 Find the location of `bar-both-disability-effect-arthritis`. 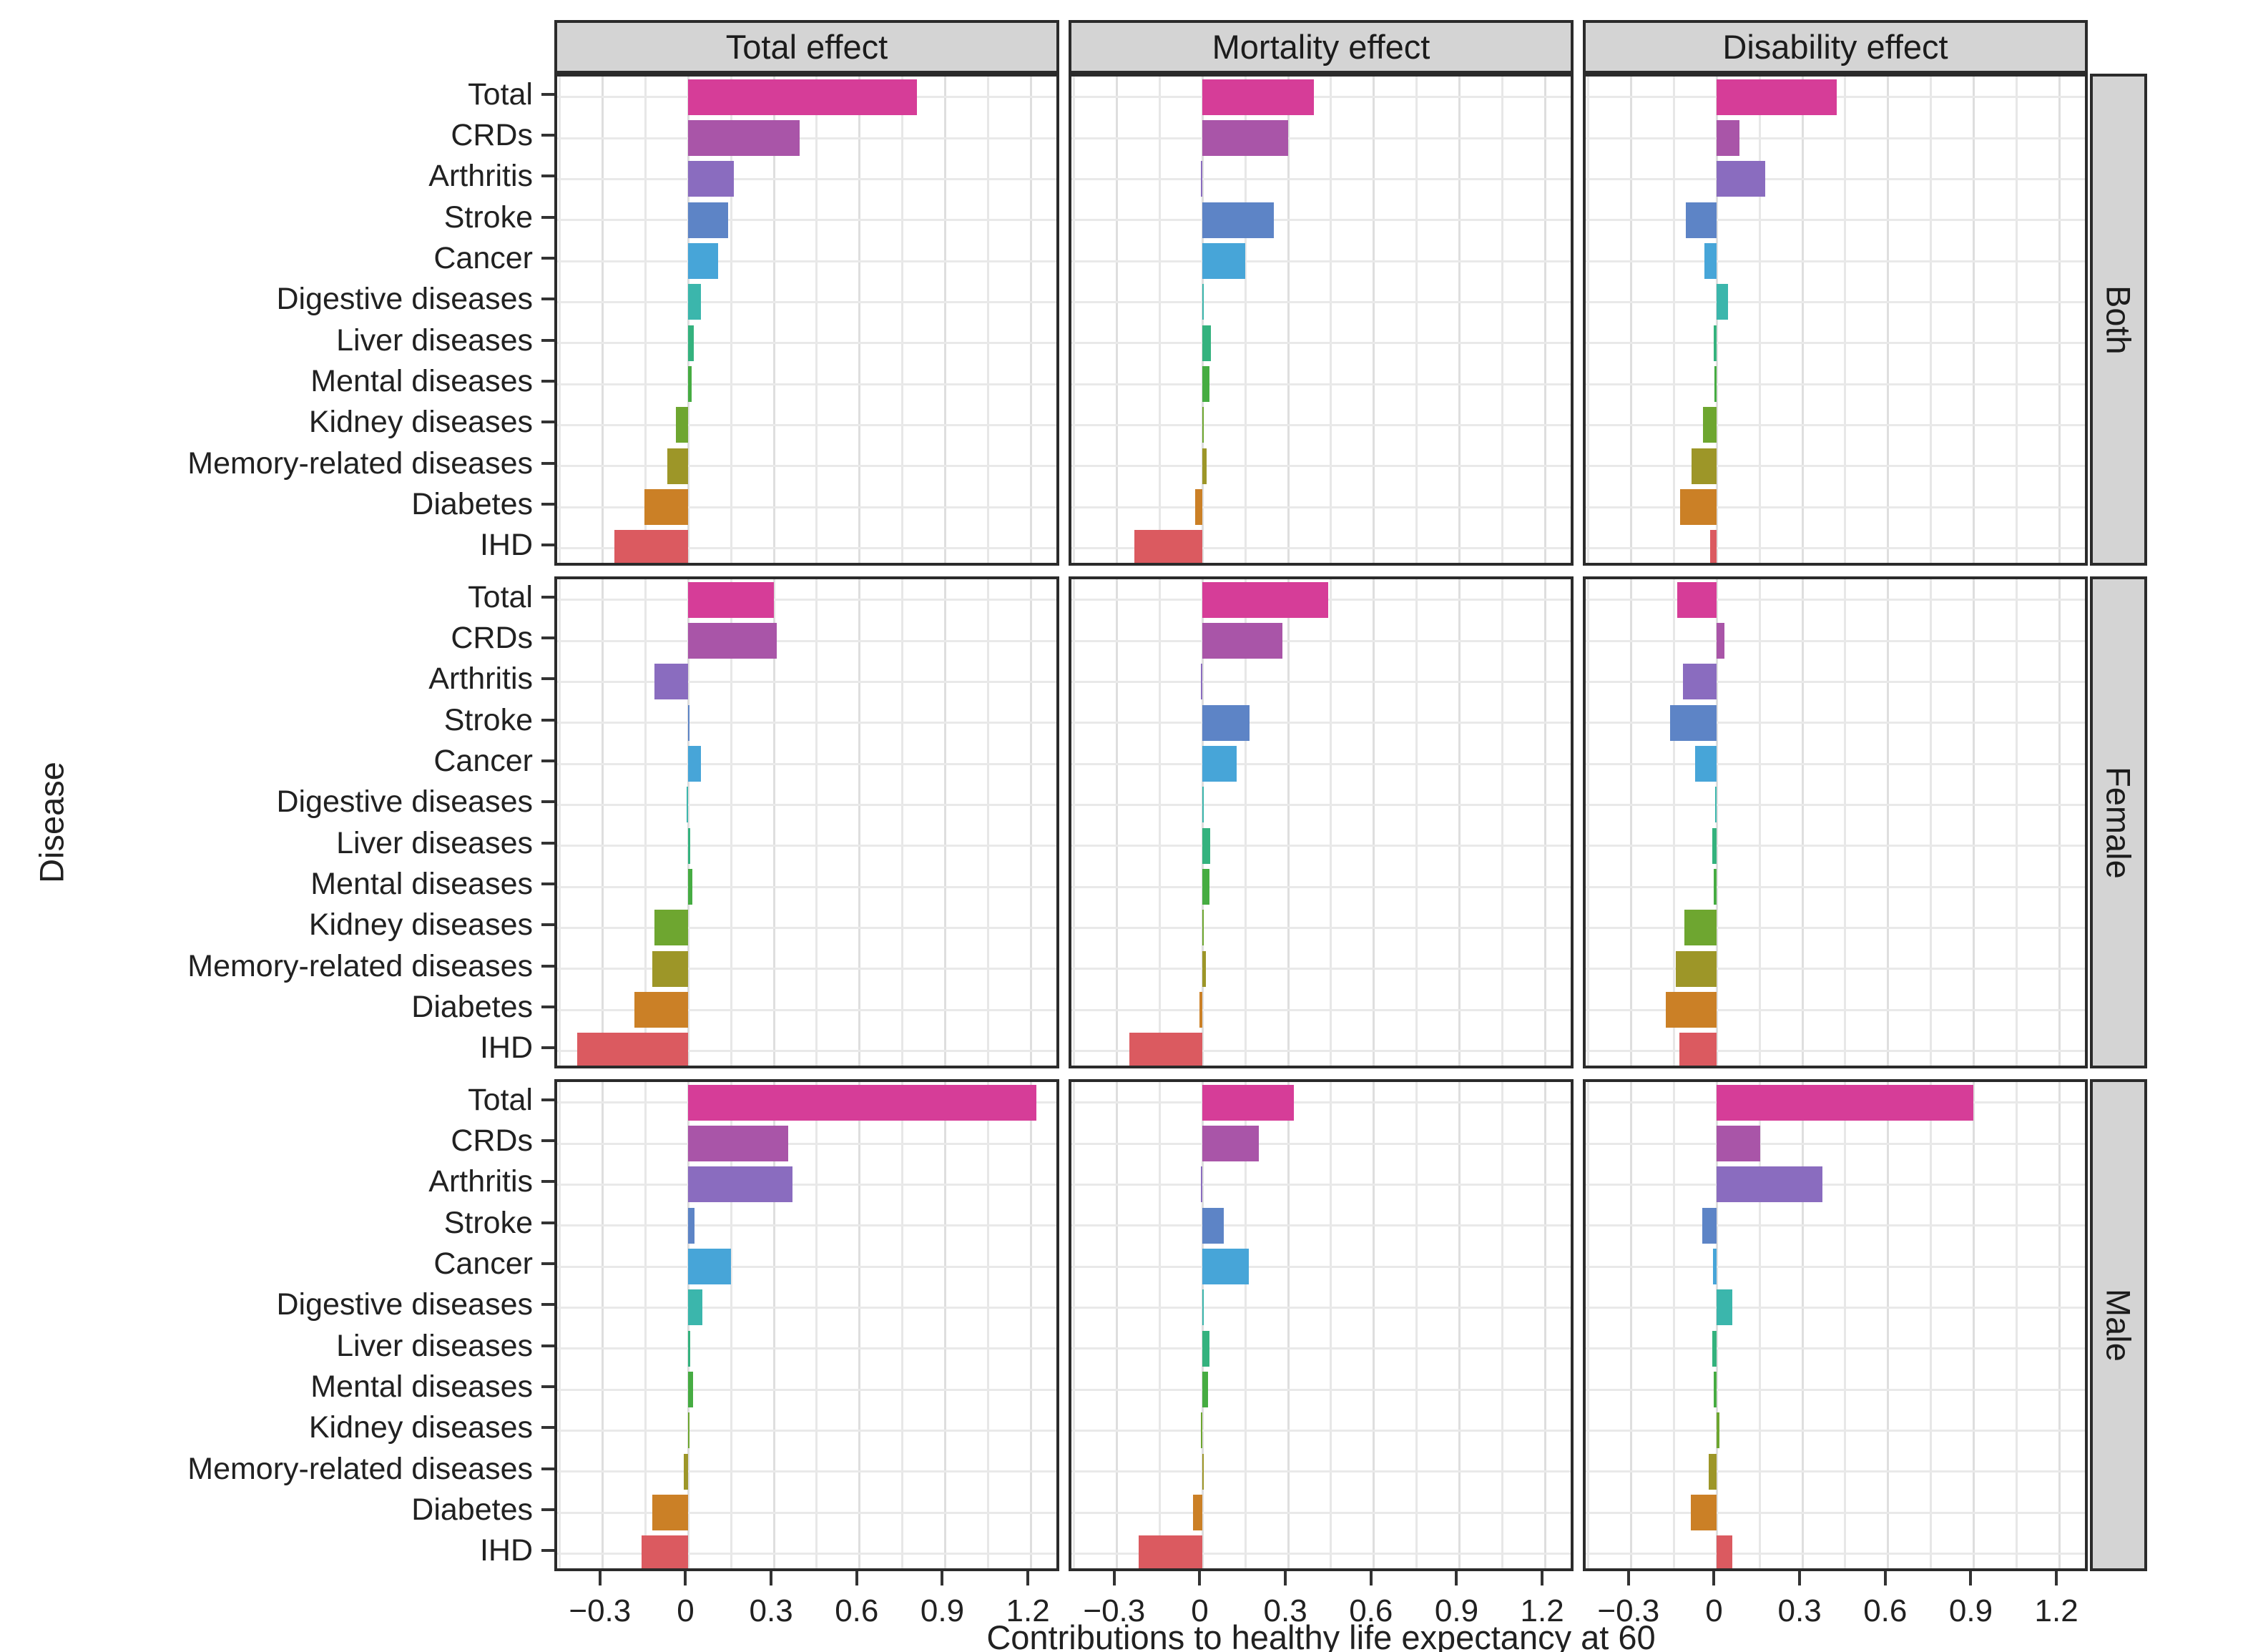

bar-both-disability-effect-arthritis is located at coordinates (1741, 179).